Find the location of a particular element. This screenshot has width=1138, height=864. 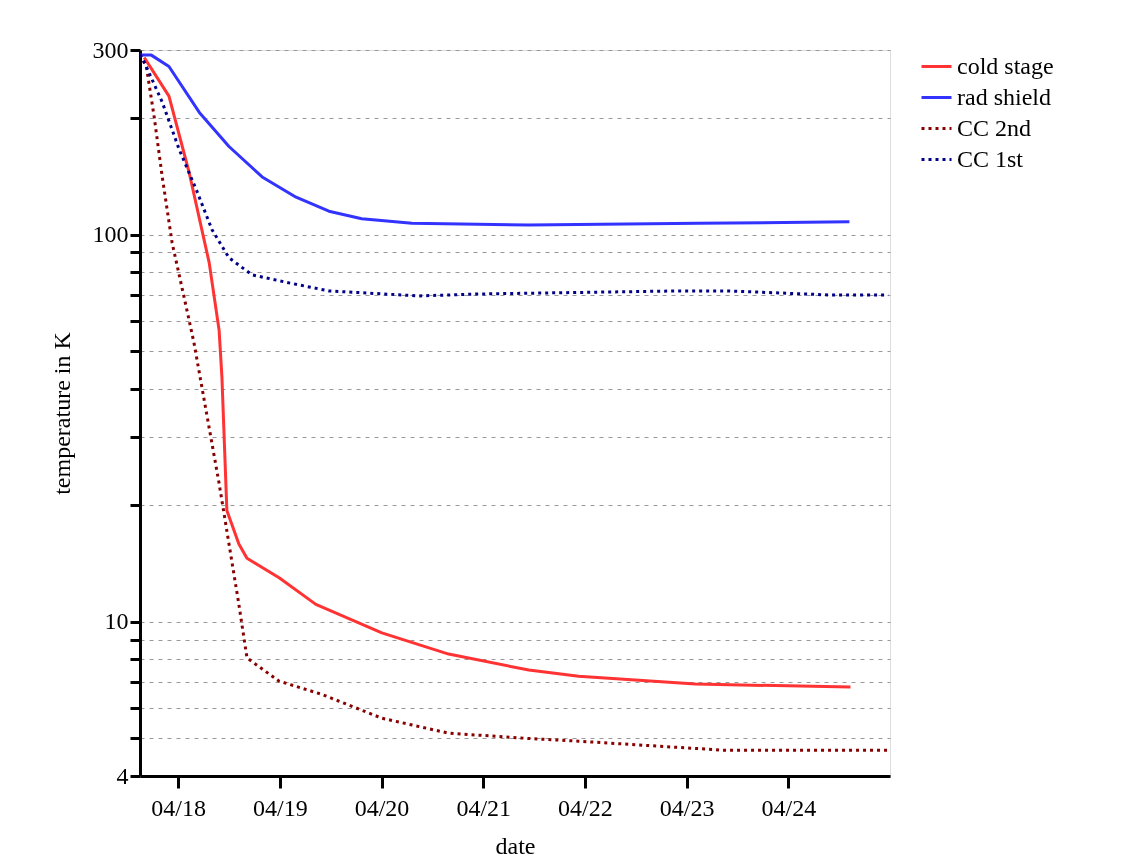

legend-label: CC 1st is located at coordinates (990, 158).